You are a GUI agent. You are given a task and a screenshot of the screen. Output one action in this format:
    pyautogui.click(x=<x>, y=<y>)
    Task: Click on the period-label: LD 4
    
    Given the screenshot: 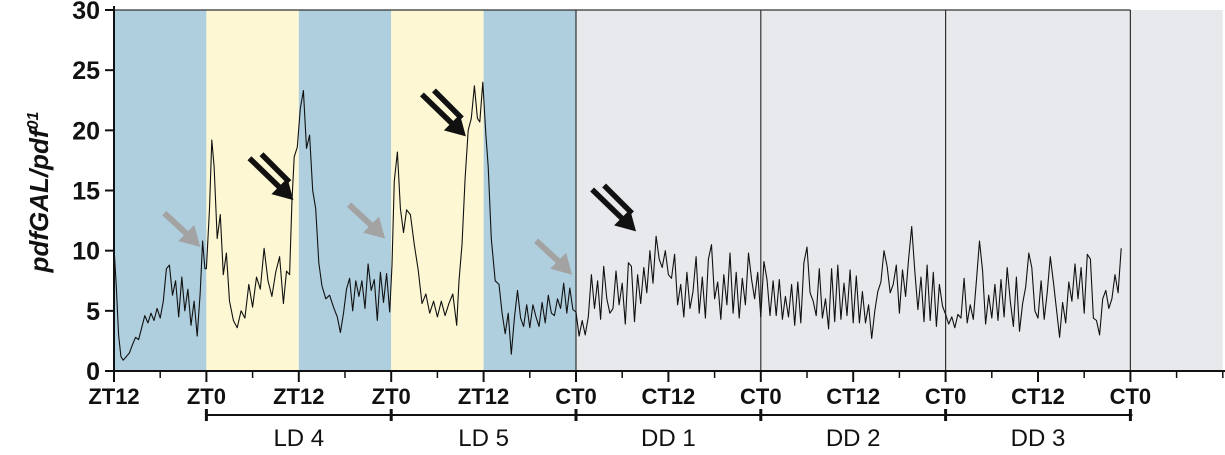 What is the action you would take?
    pyautogui.click(x=298, y=438)
    